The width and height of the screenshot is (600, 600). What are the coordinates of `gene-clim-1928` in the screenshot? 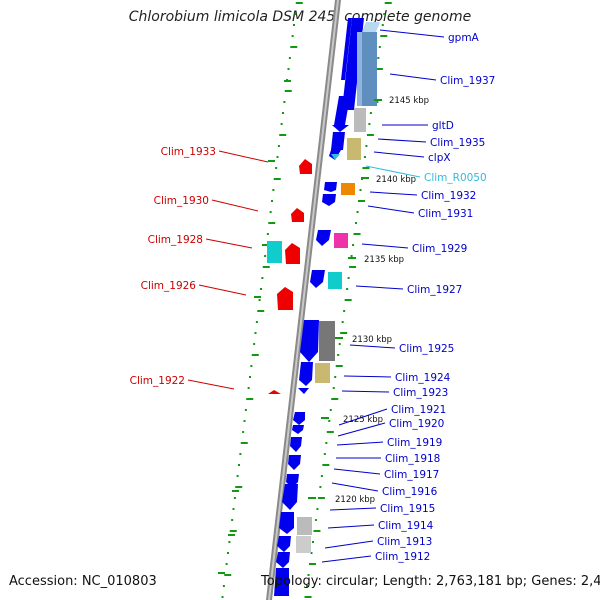 It's located at (292, 253).